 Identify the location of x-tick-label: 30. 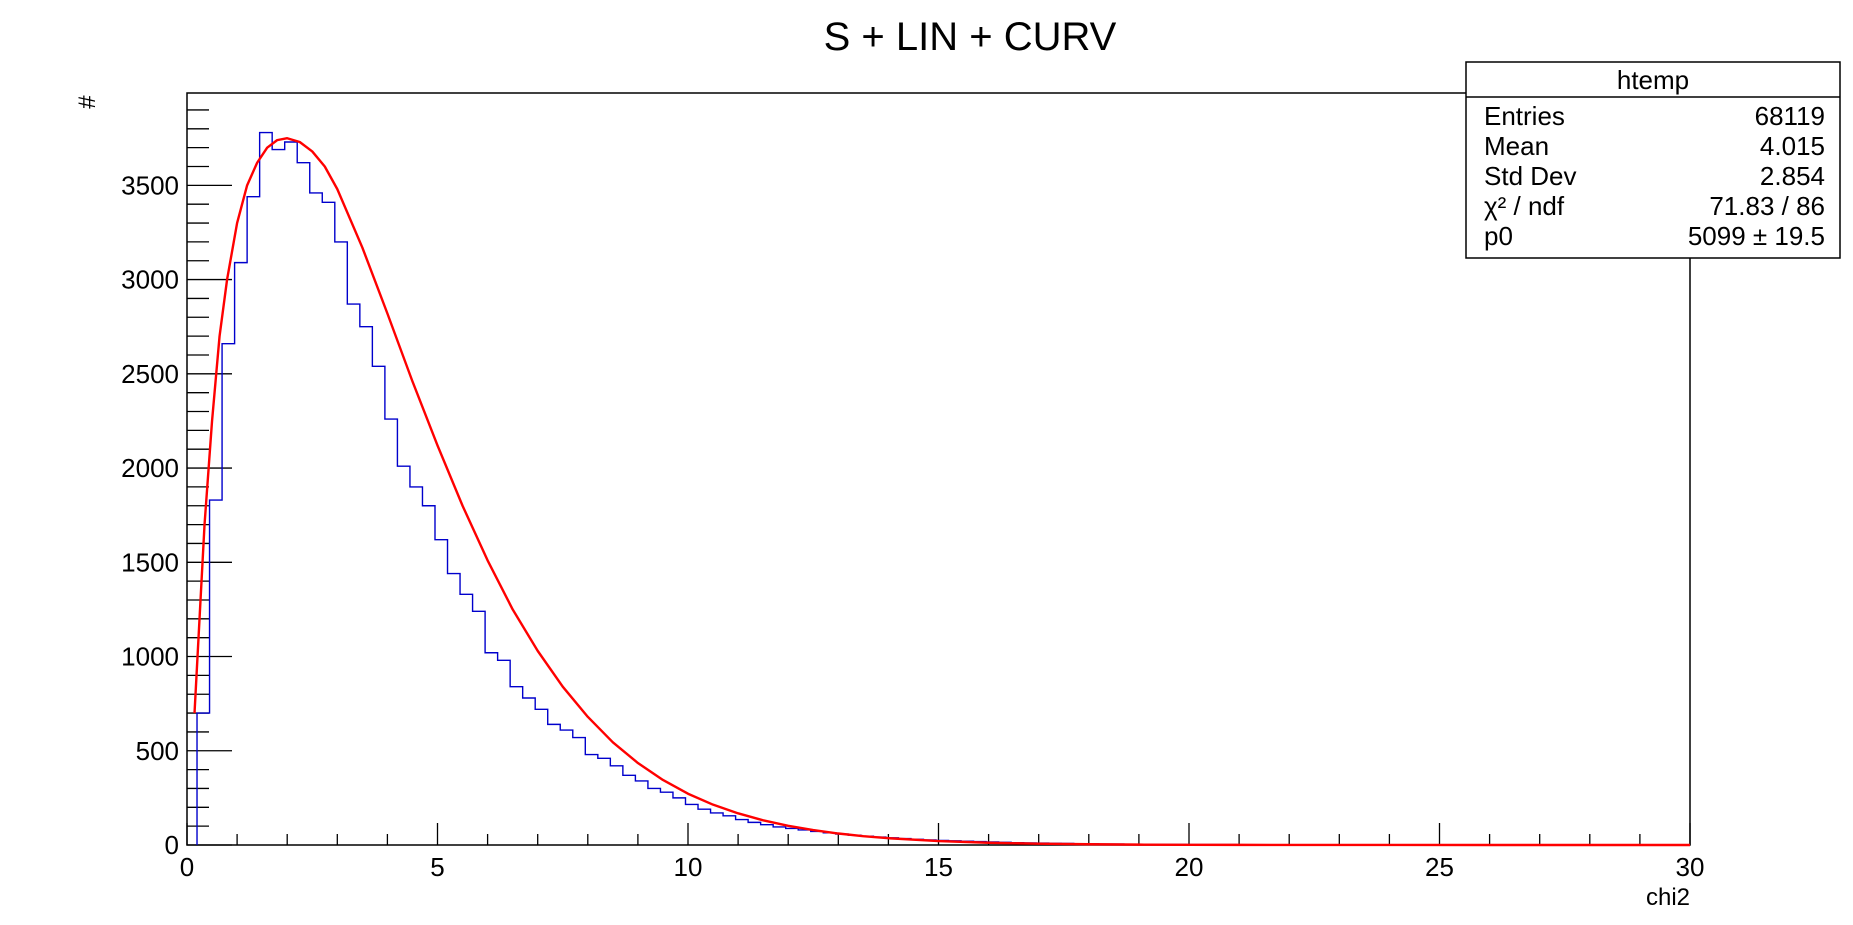
(1690, 867).